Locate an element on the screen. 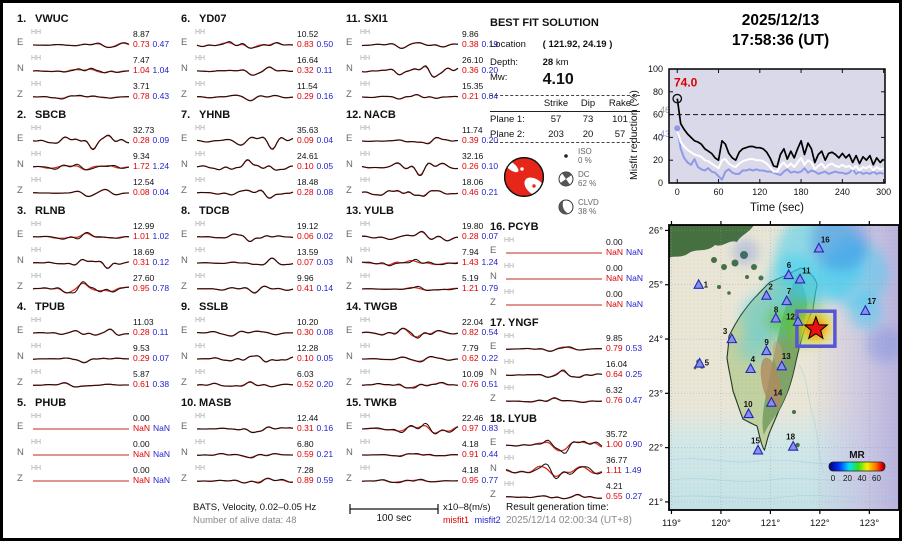 This screenshot has height=541, width=902. misfit2-value: 0.27 is located at coordinates (634, 496).